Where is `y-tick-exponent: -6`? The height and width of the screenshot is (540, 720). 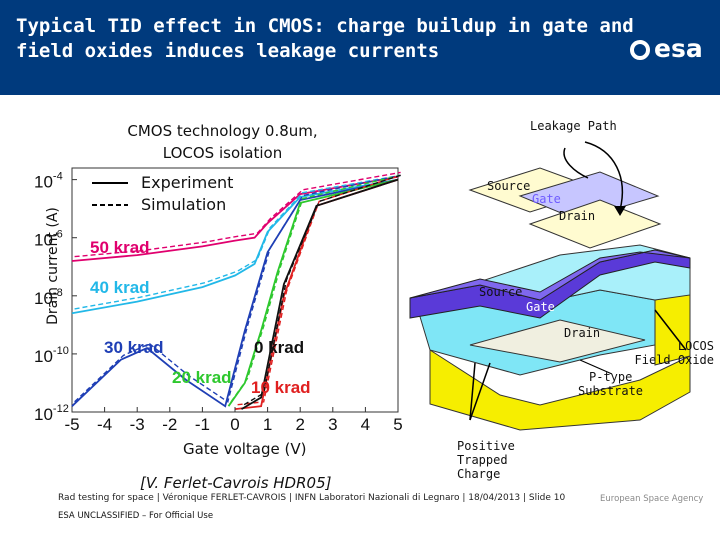 y-tick-exponent: -6 is located at coordinates (58, 235).